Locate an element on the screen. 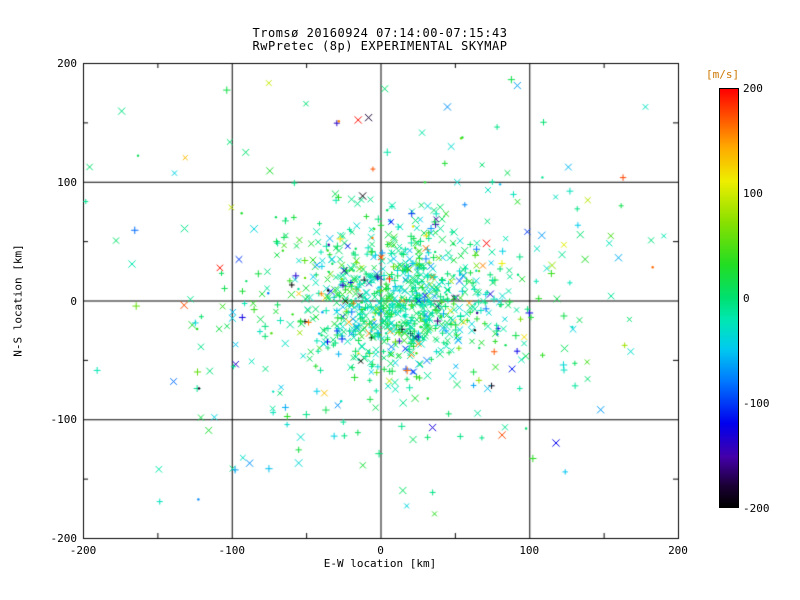  x-tick-label: -100 is located at coordinates (232, 550).